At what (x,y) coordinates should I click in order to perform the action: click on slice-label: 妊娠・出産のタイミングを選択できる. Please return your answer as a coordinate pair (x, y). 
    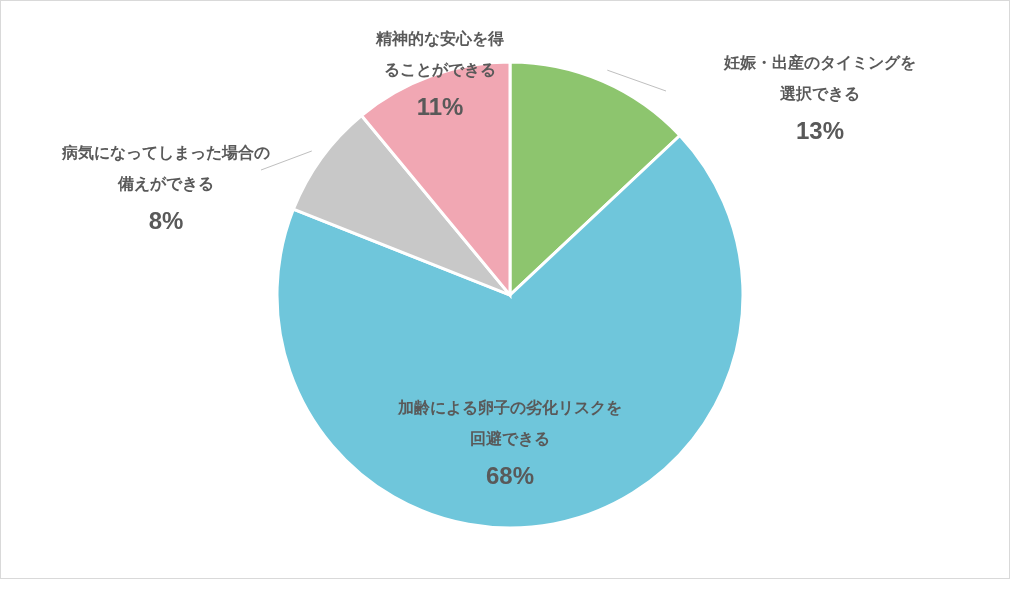
    Looking at the image, I should click on (819, 78).